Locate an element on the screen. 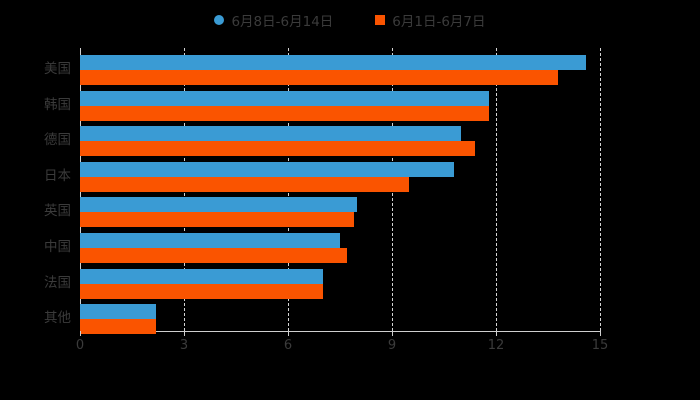 The image size is (700, 400). bar-group: 德国 is located at coordinates (322, 141).